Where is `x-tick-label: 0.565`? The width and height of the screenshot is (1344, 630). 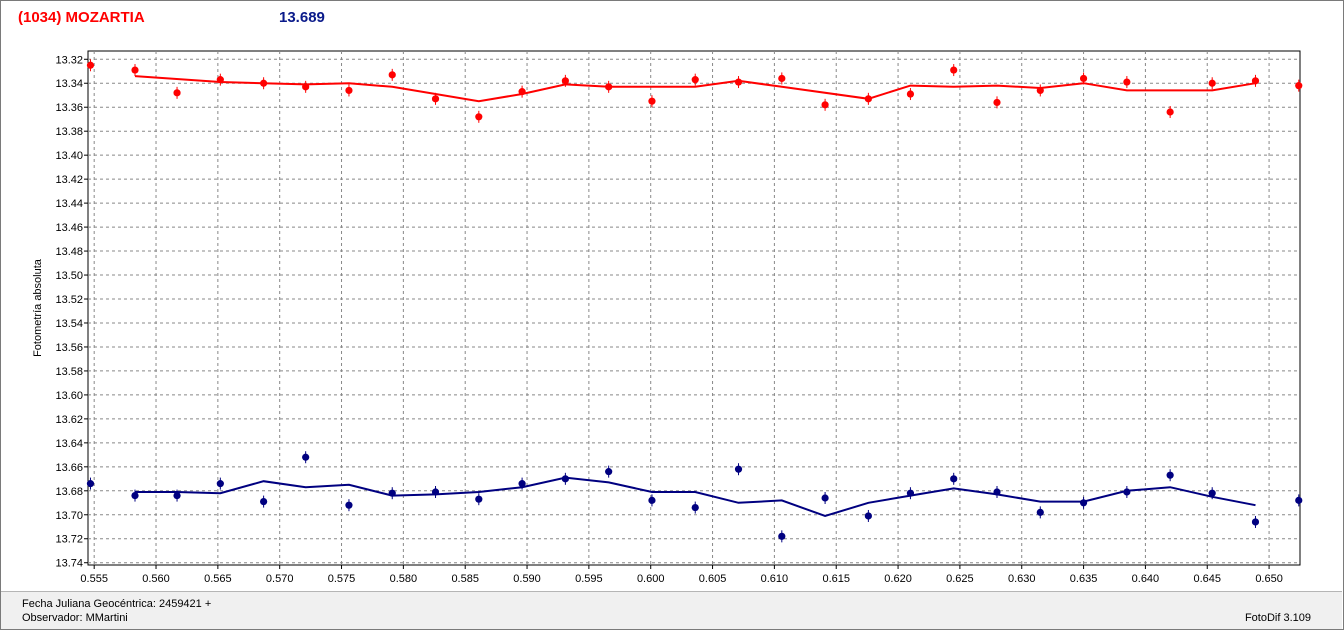
x-tick-label: 0.565 is located at coordinates (218, 579).